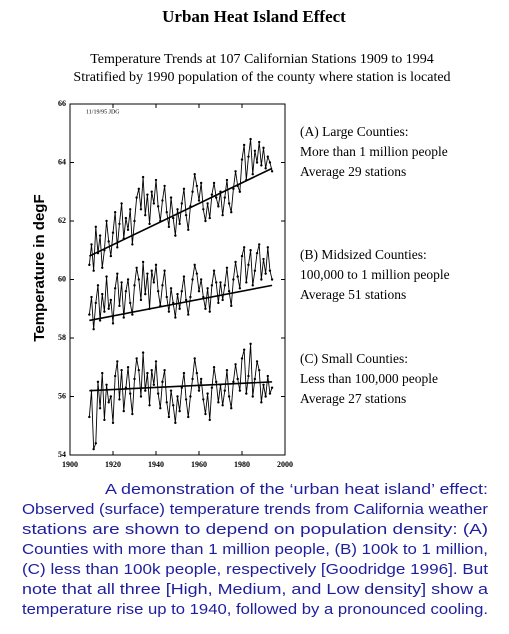  What do you see at coordinates (375, 274) in the screenshot?
I see `annotation: 100,000 to 1 million people` at bounding box center [375, 274].